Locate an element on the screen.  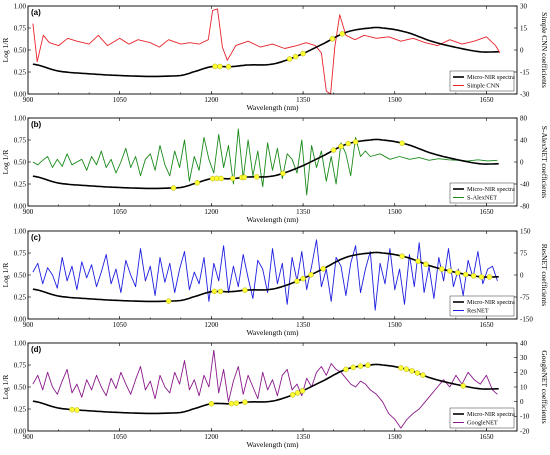
y2-tick-label: -15 is located at coordinates (525, 72).